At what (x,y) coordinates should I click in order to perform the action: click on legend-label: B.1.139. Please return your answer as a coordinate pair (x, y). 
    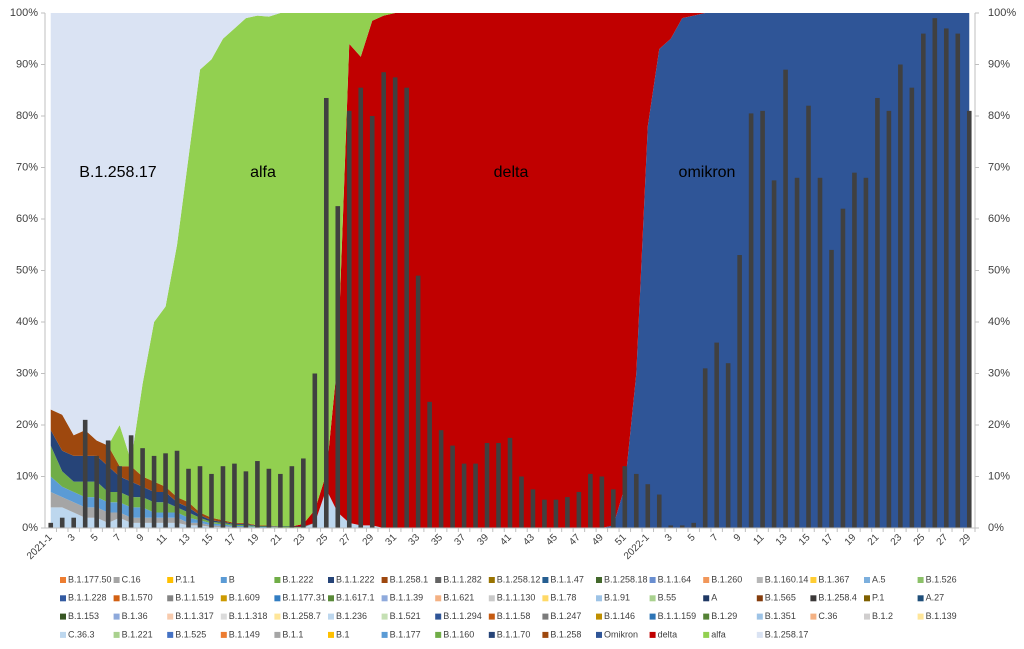
    Looking at the image, I should click on (941, 616).